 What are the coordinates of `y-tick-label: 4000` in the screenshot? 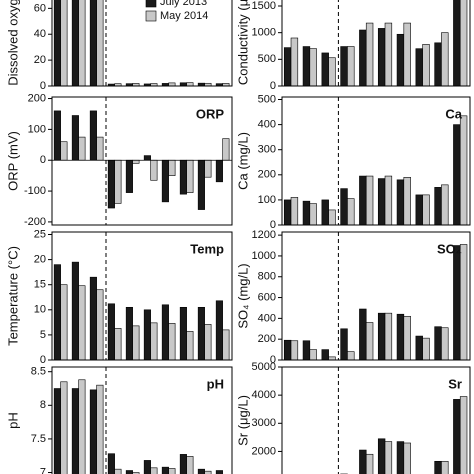 It's located at (264, 395).